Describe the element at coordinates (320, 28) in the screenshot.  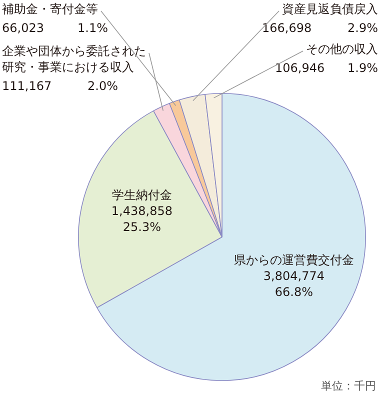
I see `text: 166,698 2.9%` at that location.